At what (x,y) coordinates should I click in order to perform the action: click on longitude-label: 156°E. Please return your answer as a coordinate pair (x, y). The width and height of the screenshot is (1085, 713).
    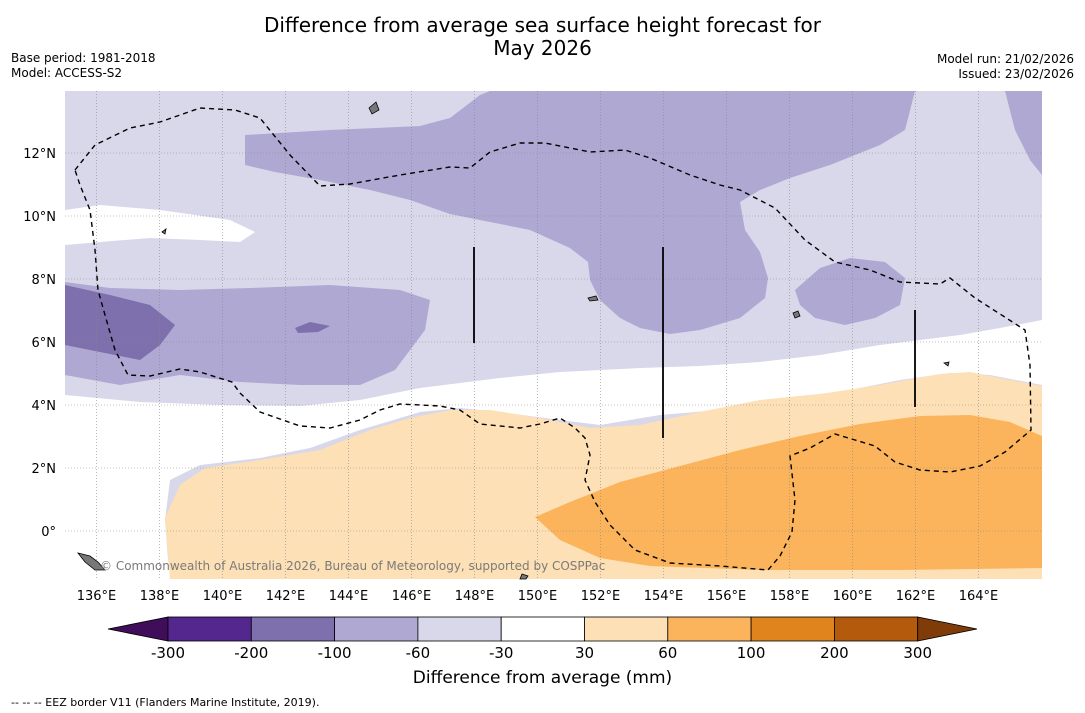
    Looking at the image, I should click on (727, 596).